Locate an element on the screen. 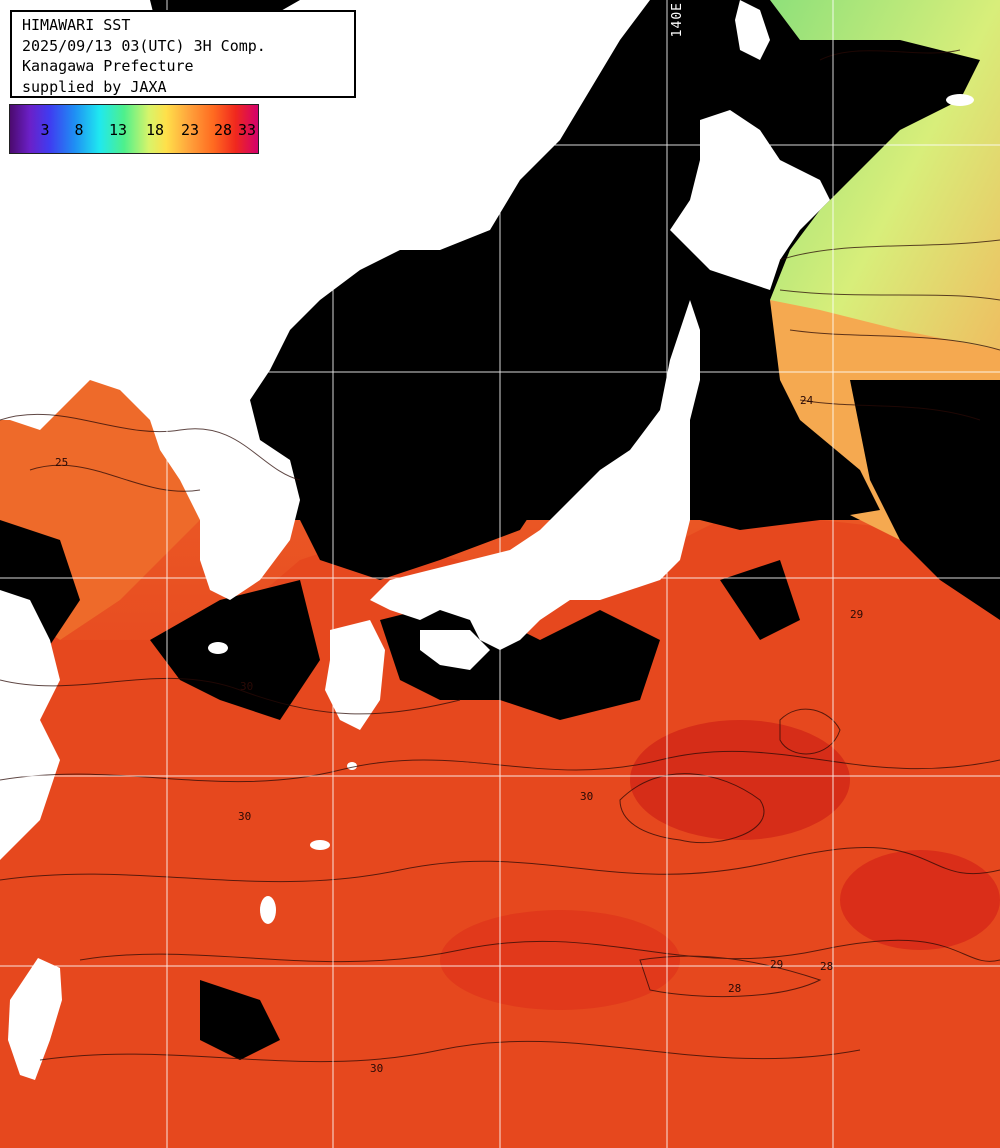 The width and height of the screenshot is (1000, 1148). scale-tick: 23 is located at coordinates (190, 130).